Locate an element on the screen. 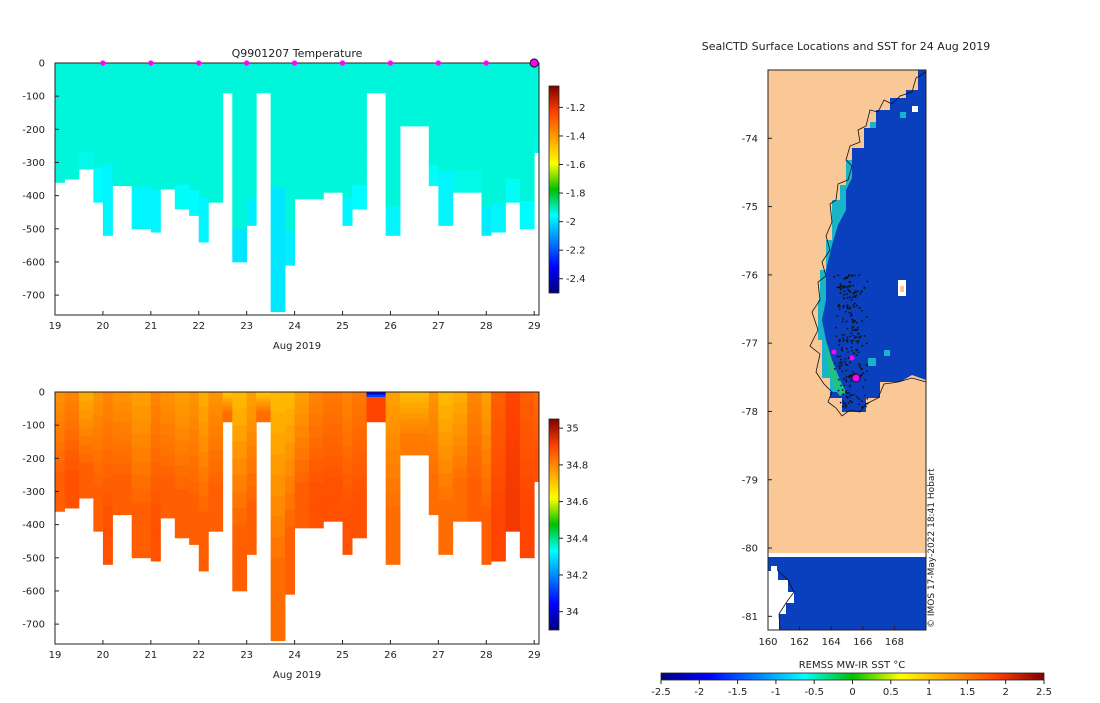 This screenshot has height=703, width=1100. salinity-x-ticks: 19 20 21 22 23 24 25 26 27 28 29 is located at coordinates (295, 650).